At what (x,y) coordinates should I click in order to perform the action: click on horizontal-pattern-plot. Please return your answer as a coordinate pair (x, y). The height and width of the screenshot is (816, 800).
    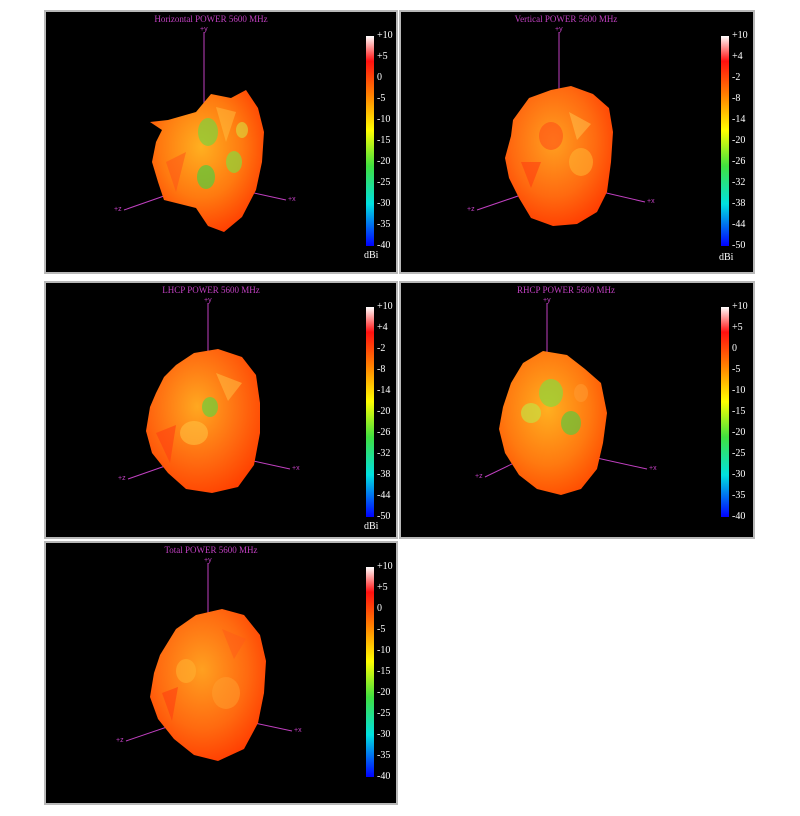
    Looking at the image, I should click on (205, 132).